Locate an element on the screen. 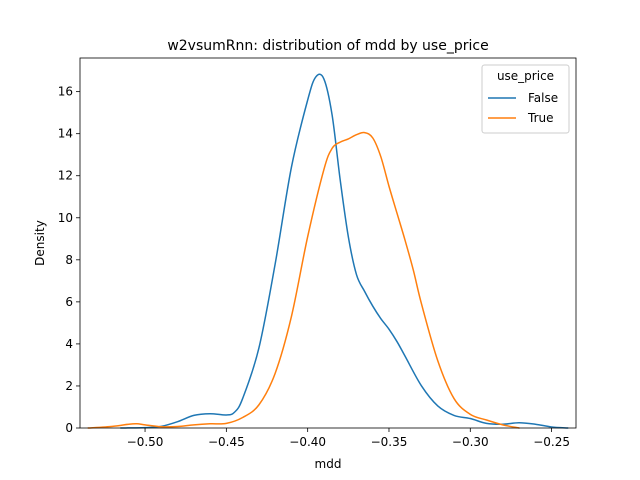 This screenshot has height=480, width=640. x-tick-label: −0.30 is located at coordinates (470, 442).